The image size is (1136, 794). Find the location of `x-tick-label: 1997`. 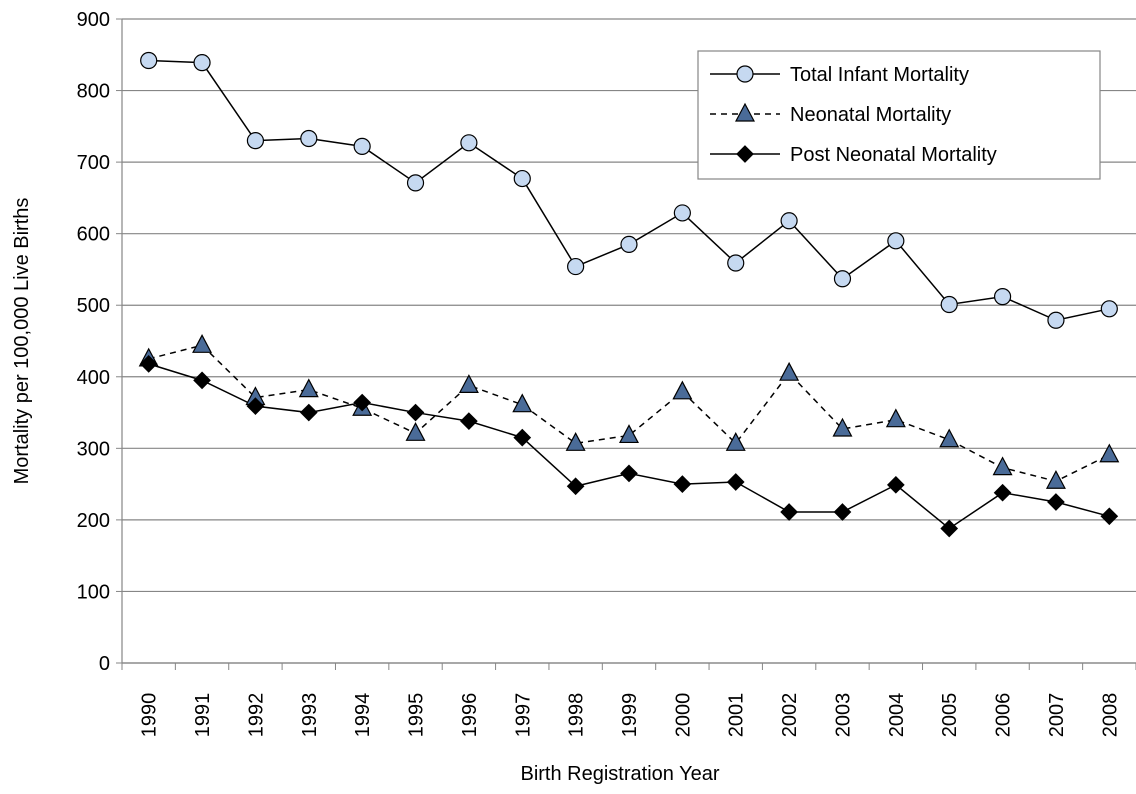

x-tick-label: 1997 is located at coordinates (523, 715).